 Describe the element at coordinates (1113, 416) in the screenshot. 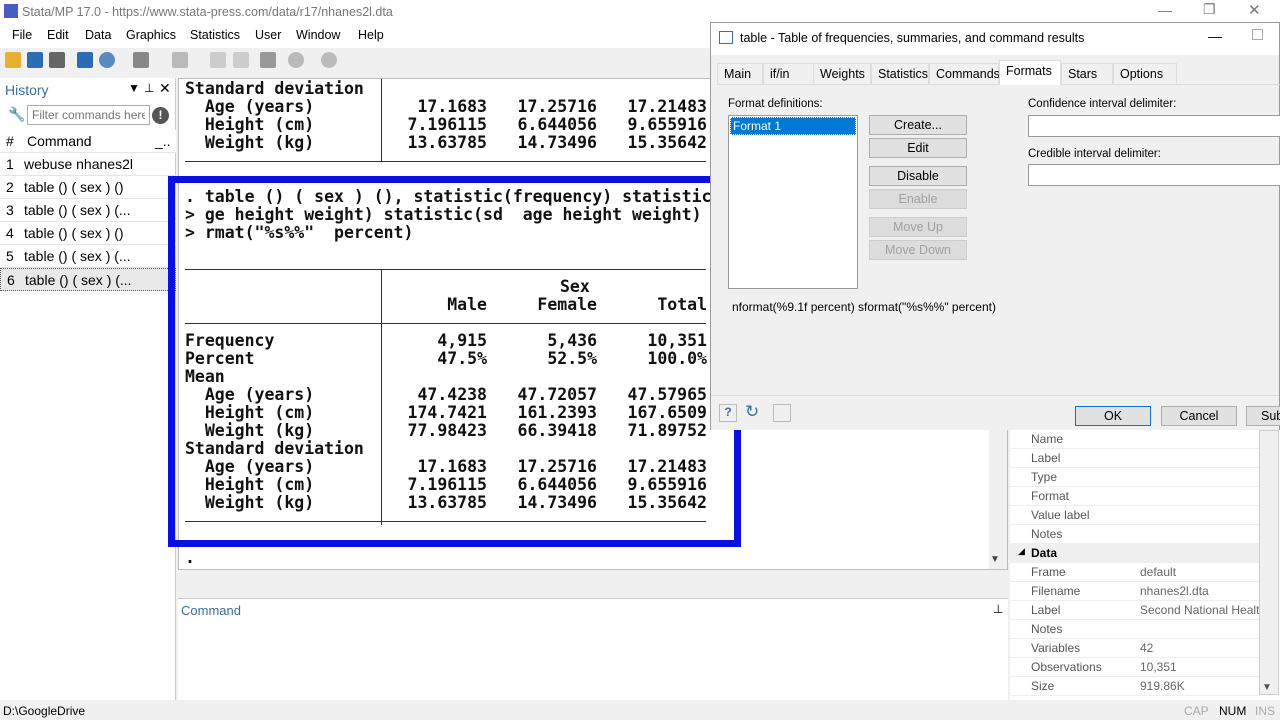

I see `ok-button: OK` at that location.